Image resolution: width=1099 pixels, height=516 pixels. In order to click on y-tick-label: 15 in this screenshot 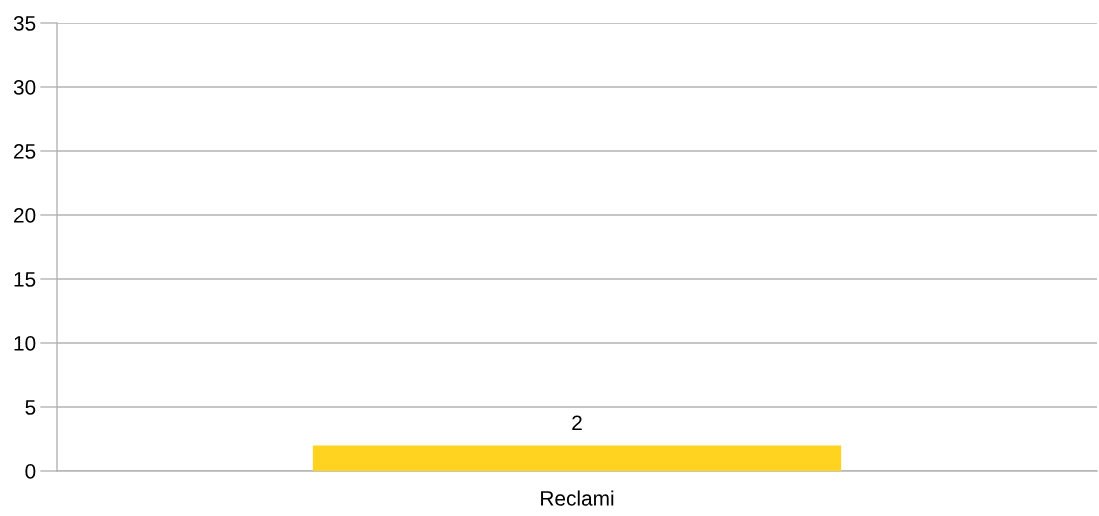, I will do `click(25, 279)`.